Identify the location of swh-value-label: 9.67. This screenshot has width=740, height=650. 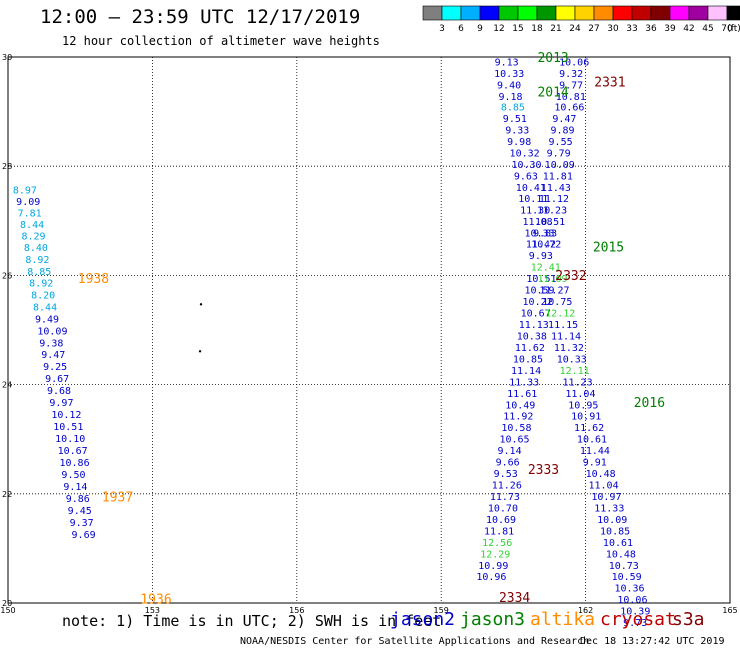
(57, 379).